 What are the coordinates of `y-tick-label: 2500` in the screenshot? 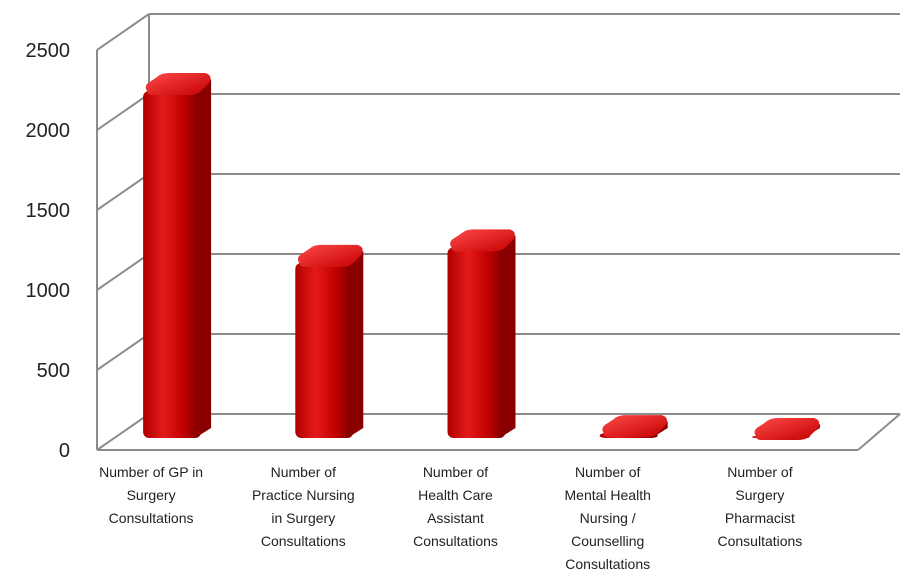 It's located at (48, 51).